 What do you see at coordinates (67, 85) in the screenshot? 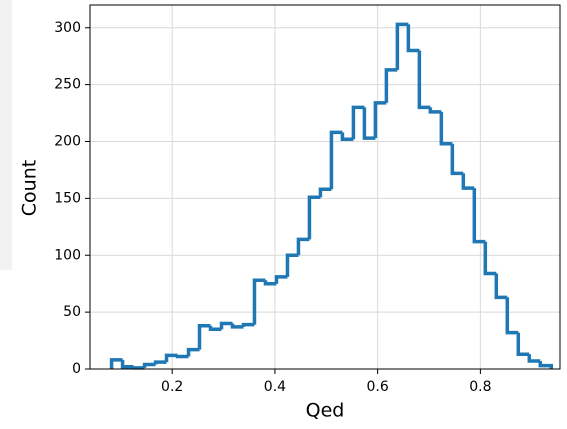
I see `y-tick-label: 250` at bounding box center [67, 85].